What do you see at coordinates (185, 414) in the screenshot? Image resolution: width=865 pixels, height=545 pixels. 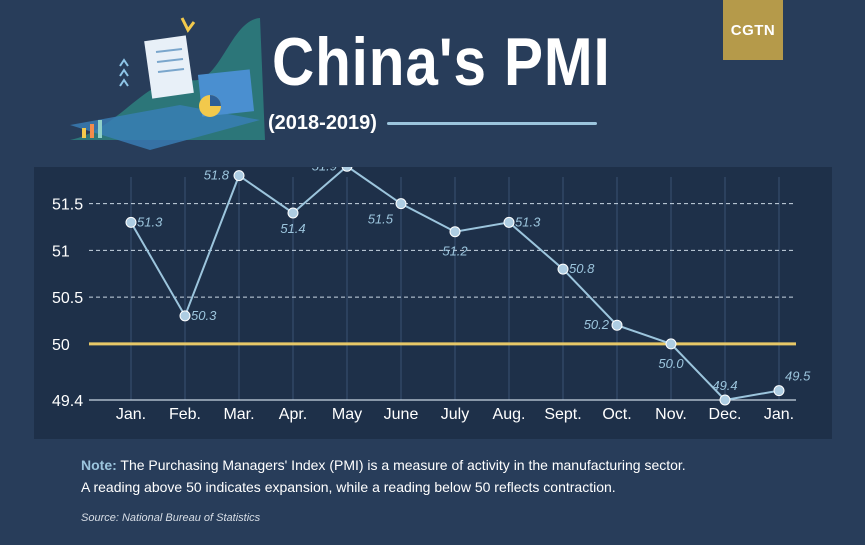 I see `x-tick-label: Feb.` at bounding box center [185, 414].